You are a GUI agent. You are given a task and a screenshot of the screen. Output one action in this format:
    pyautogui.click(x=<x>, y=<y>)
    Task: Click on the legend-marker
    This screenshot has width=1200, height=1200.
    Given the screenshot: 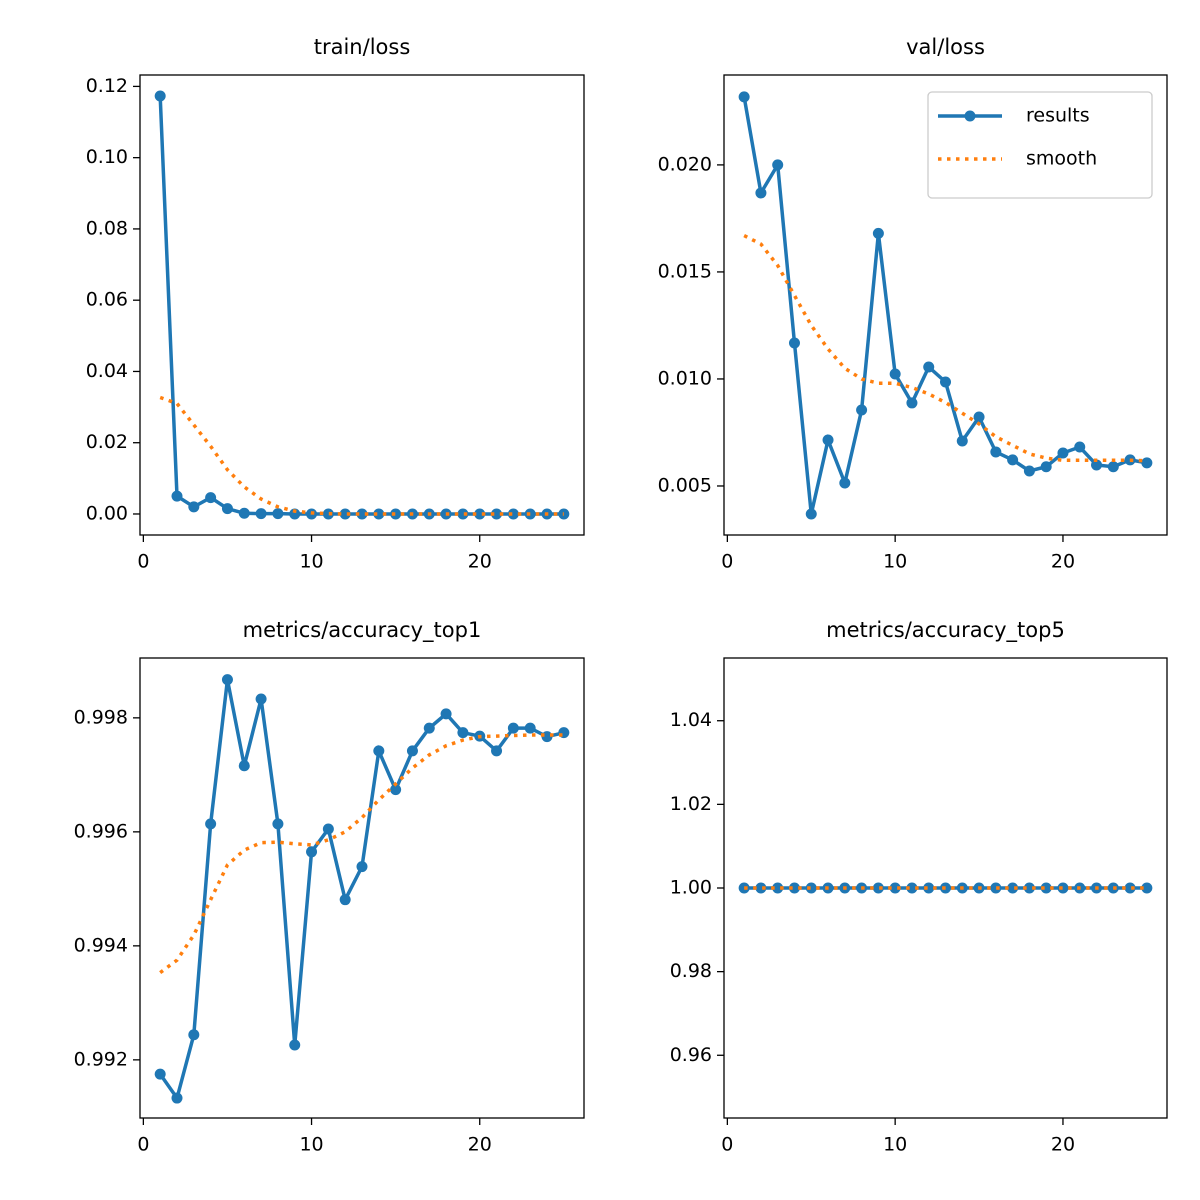 What is the action you would take?
    pyautogui.click(x=970, y=116)
    